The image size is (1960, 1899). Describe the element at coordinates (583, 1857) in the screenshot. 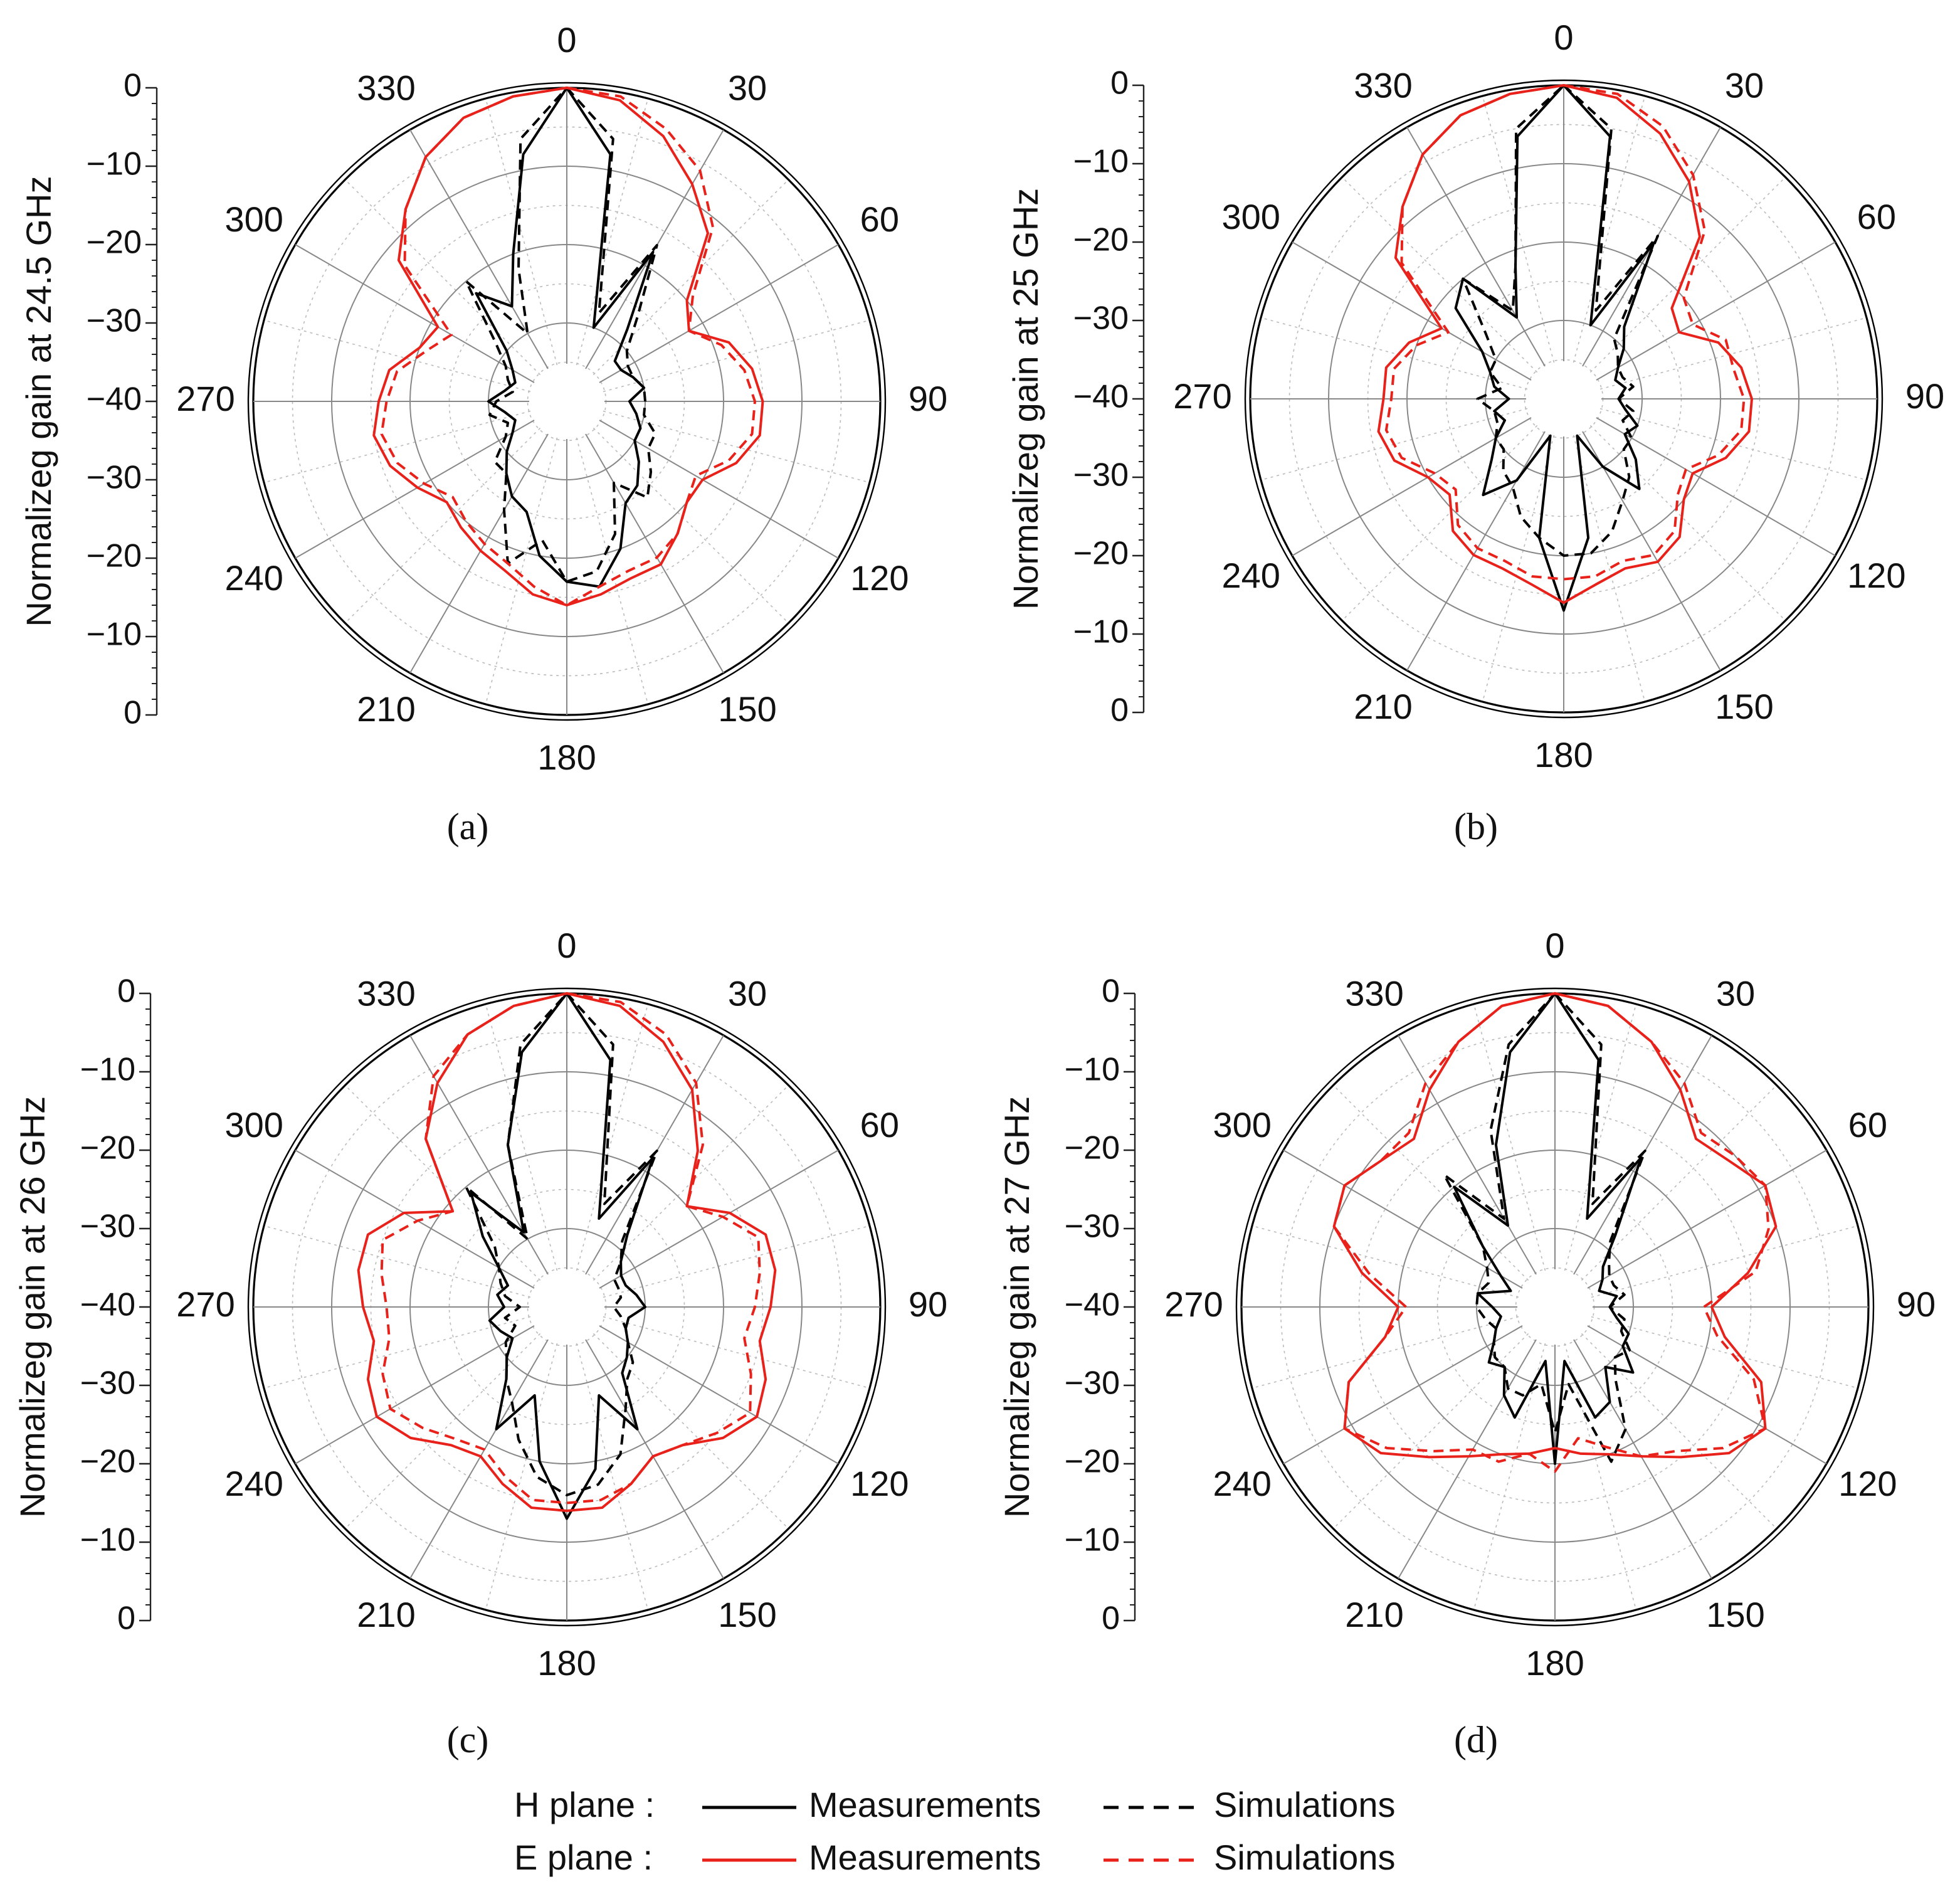

I see `legend-row-label: E plane :` at that location.